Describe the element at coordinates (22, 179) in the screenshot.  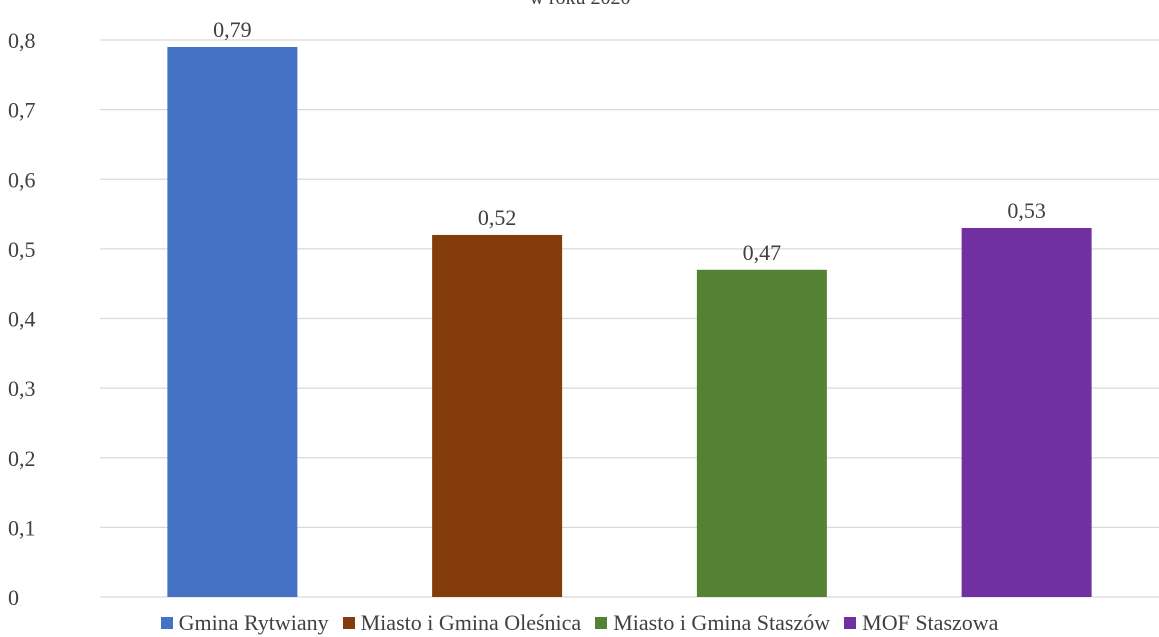
I see `y-tick-label: 0,6` at that location.